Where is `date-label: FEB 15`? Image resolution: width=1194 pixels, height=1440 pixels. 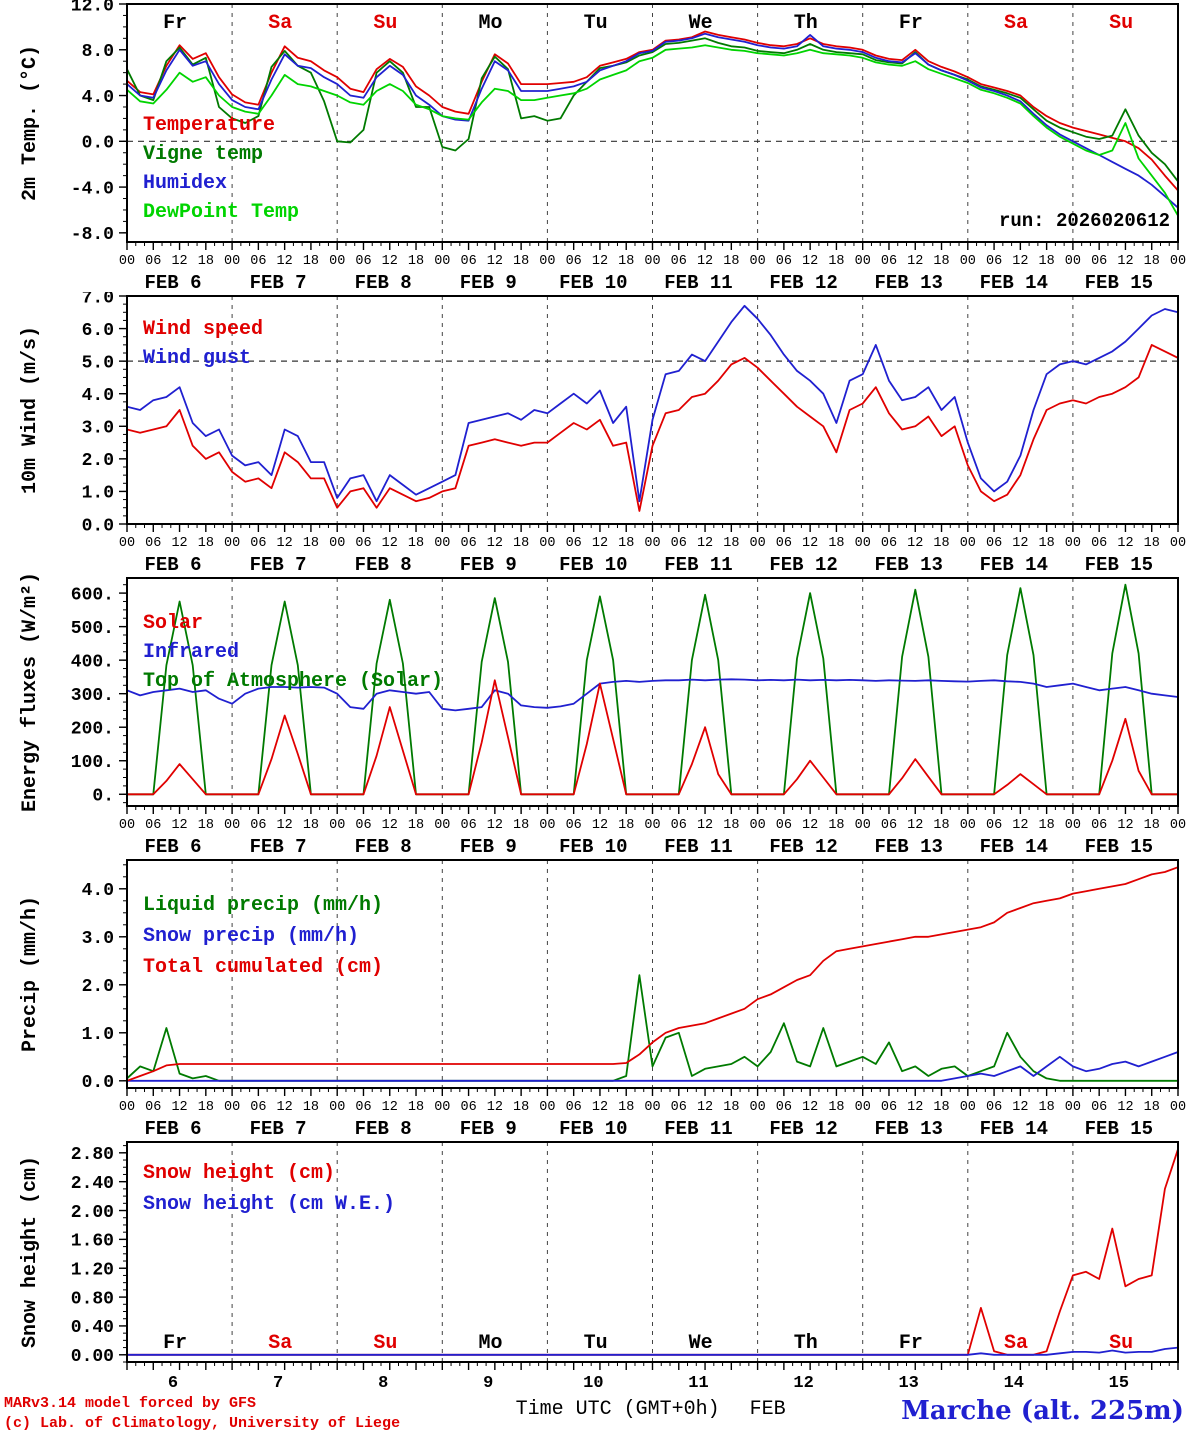
date-label: FEB 15 is located at coordinates (1119, 1128).